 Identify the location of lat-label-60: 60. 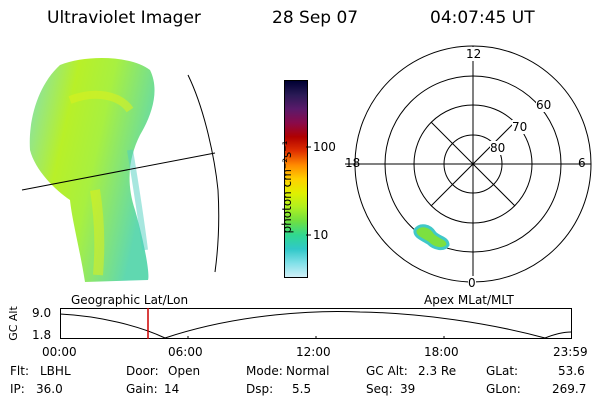
(544, 105).